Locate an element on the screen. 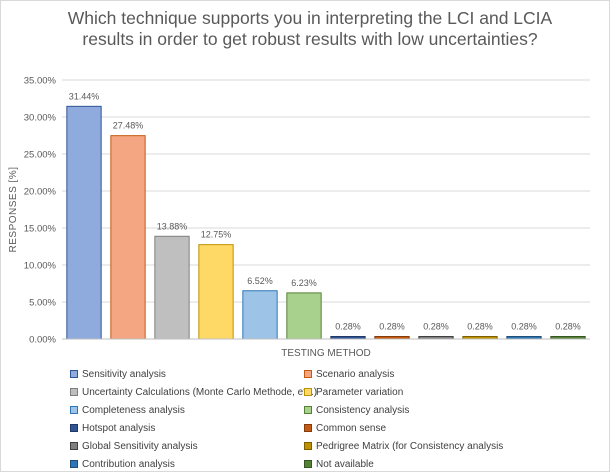  legend-item: Not available is located at coordinates (421, 464).